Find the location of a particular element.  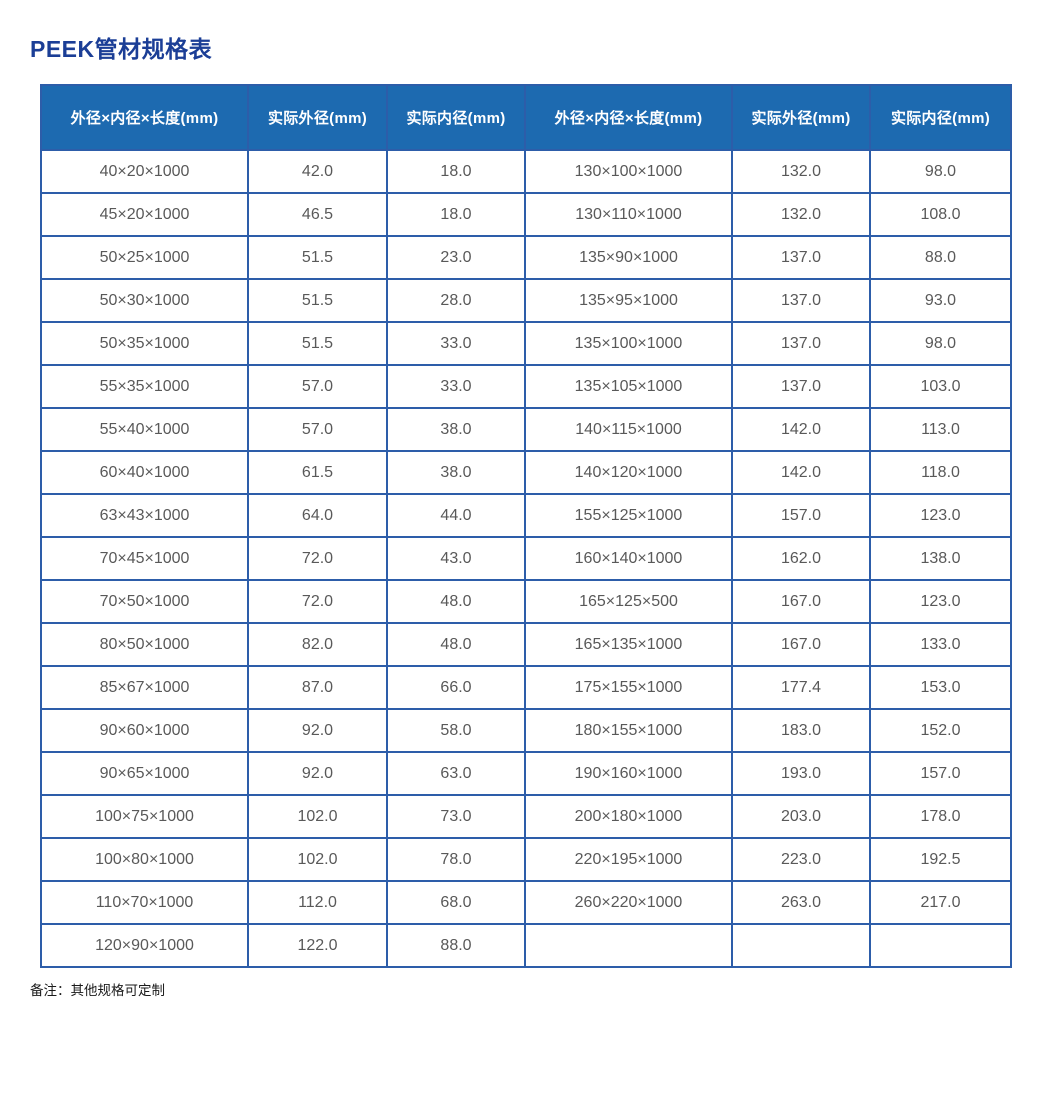

table-row: 85×67×1000 87.0 66.0 175×155×1000 177.4 153.0 is located at coordinates (526, 687).